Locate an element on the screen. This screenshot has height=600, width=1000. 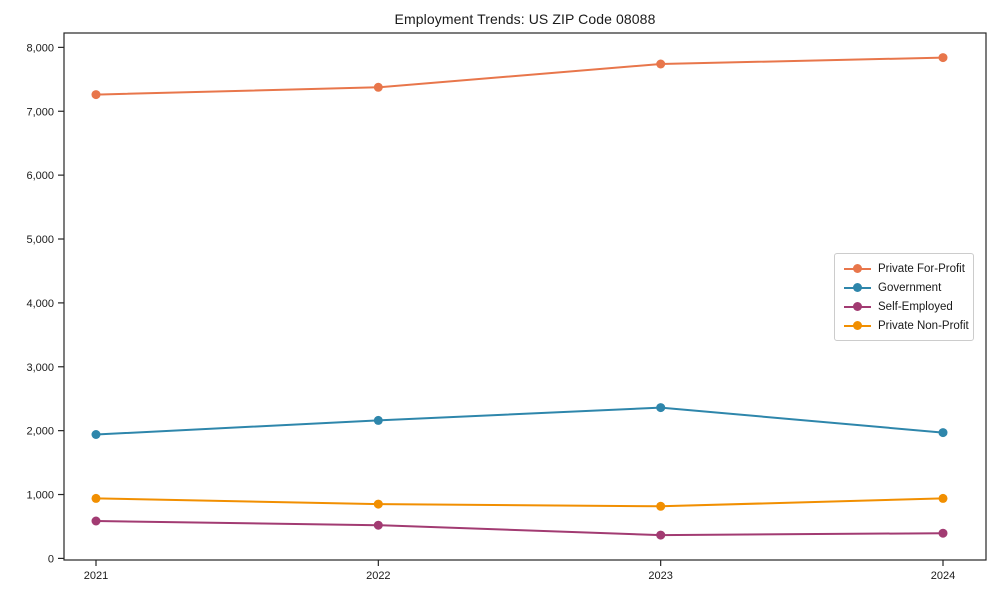
y-tick-label: 4,000 is located at coordinates (40, 304).